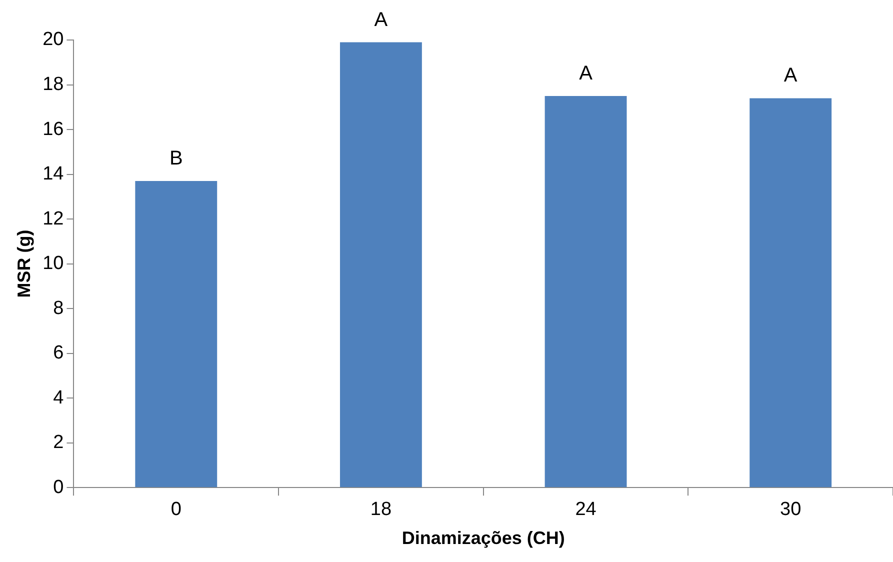  Describe the element at coordinates (58, 443) in the screenshot. I see `y-tick-label: 2` at that location.